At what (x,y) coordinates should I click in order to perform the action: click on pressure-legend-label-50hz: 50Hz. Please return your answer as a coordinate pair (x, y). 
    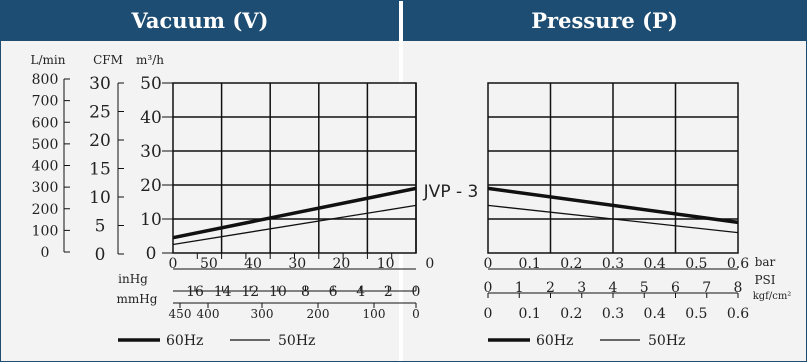
    Looking at the image, I should click on (666, 341).